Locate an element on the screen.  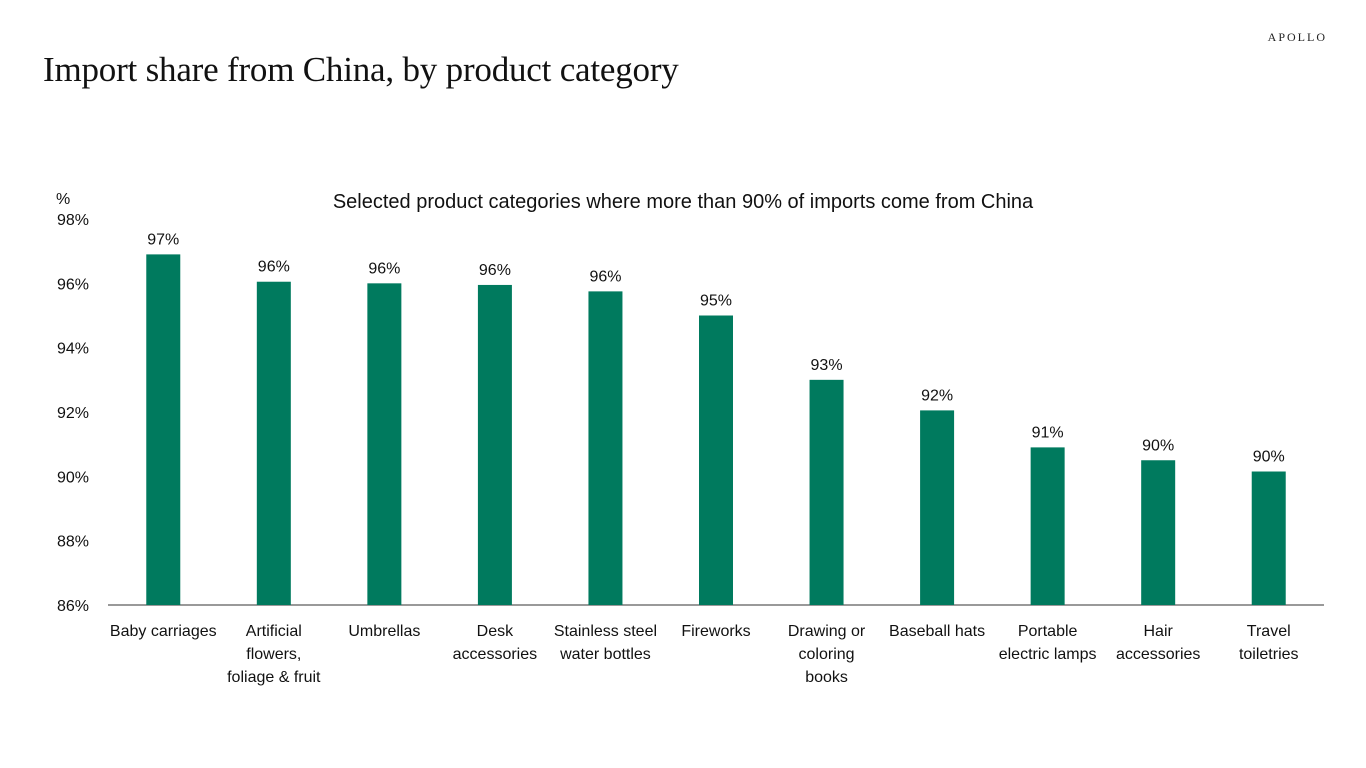
data-label: 95% is located at coordinates (716, 301).